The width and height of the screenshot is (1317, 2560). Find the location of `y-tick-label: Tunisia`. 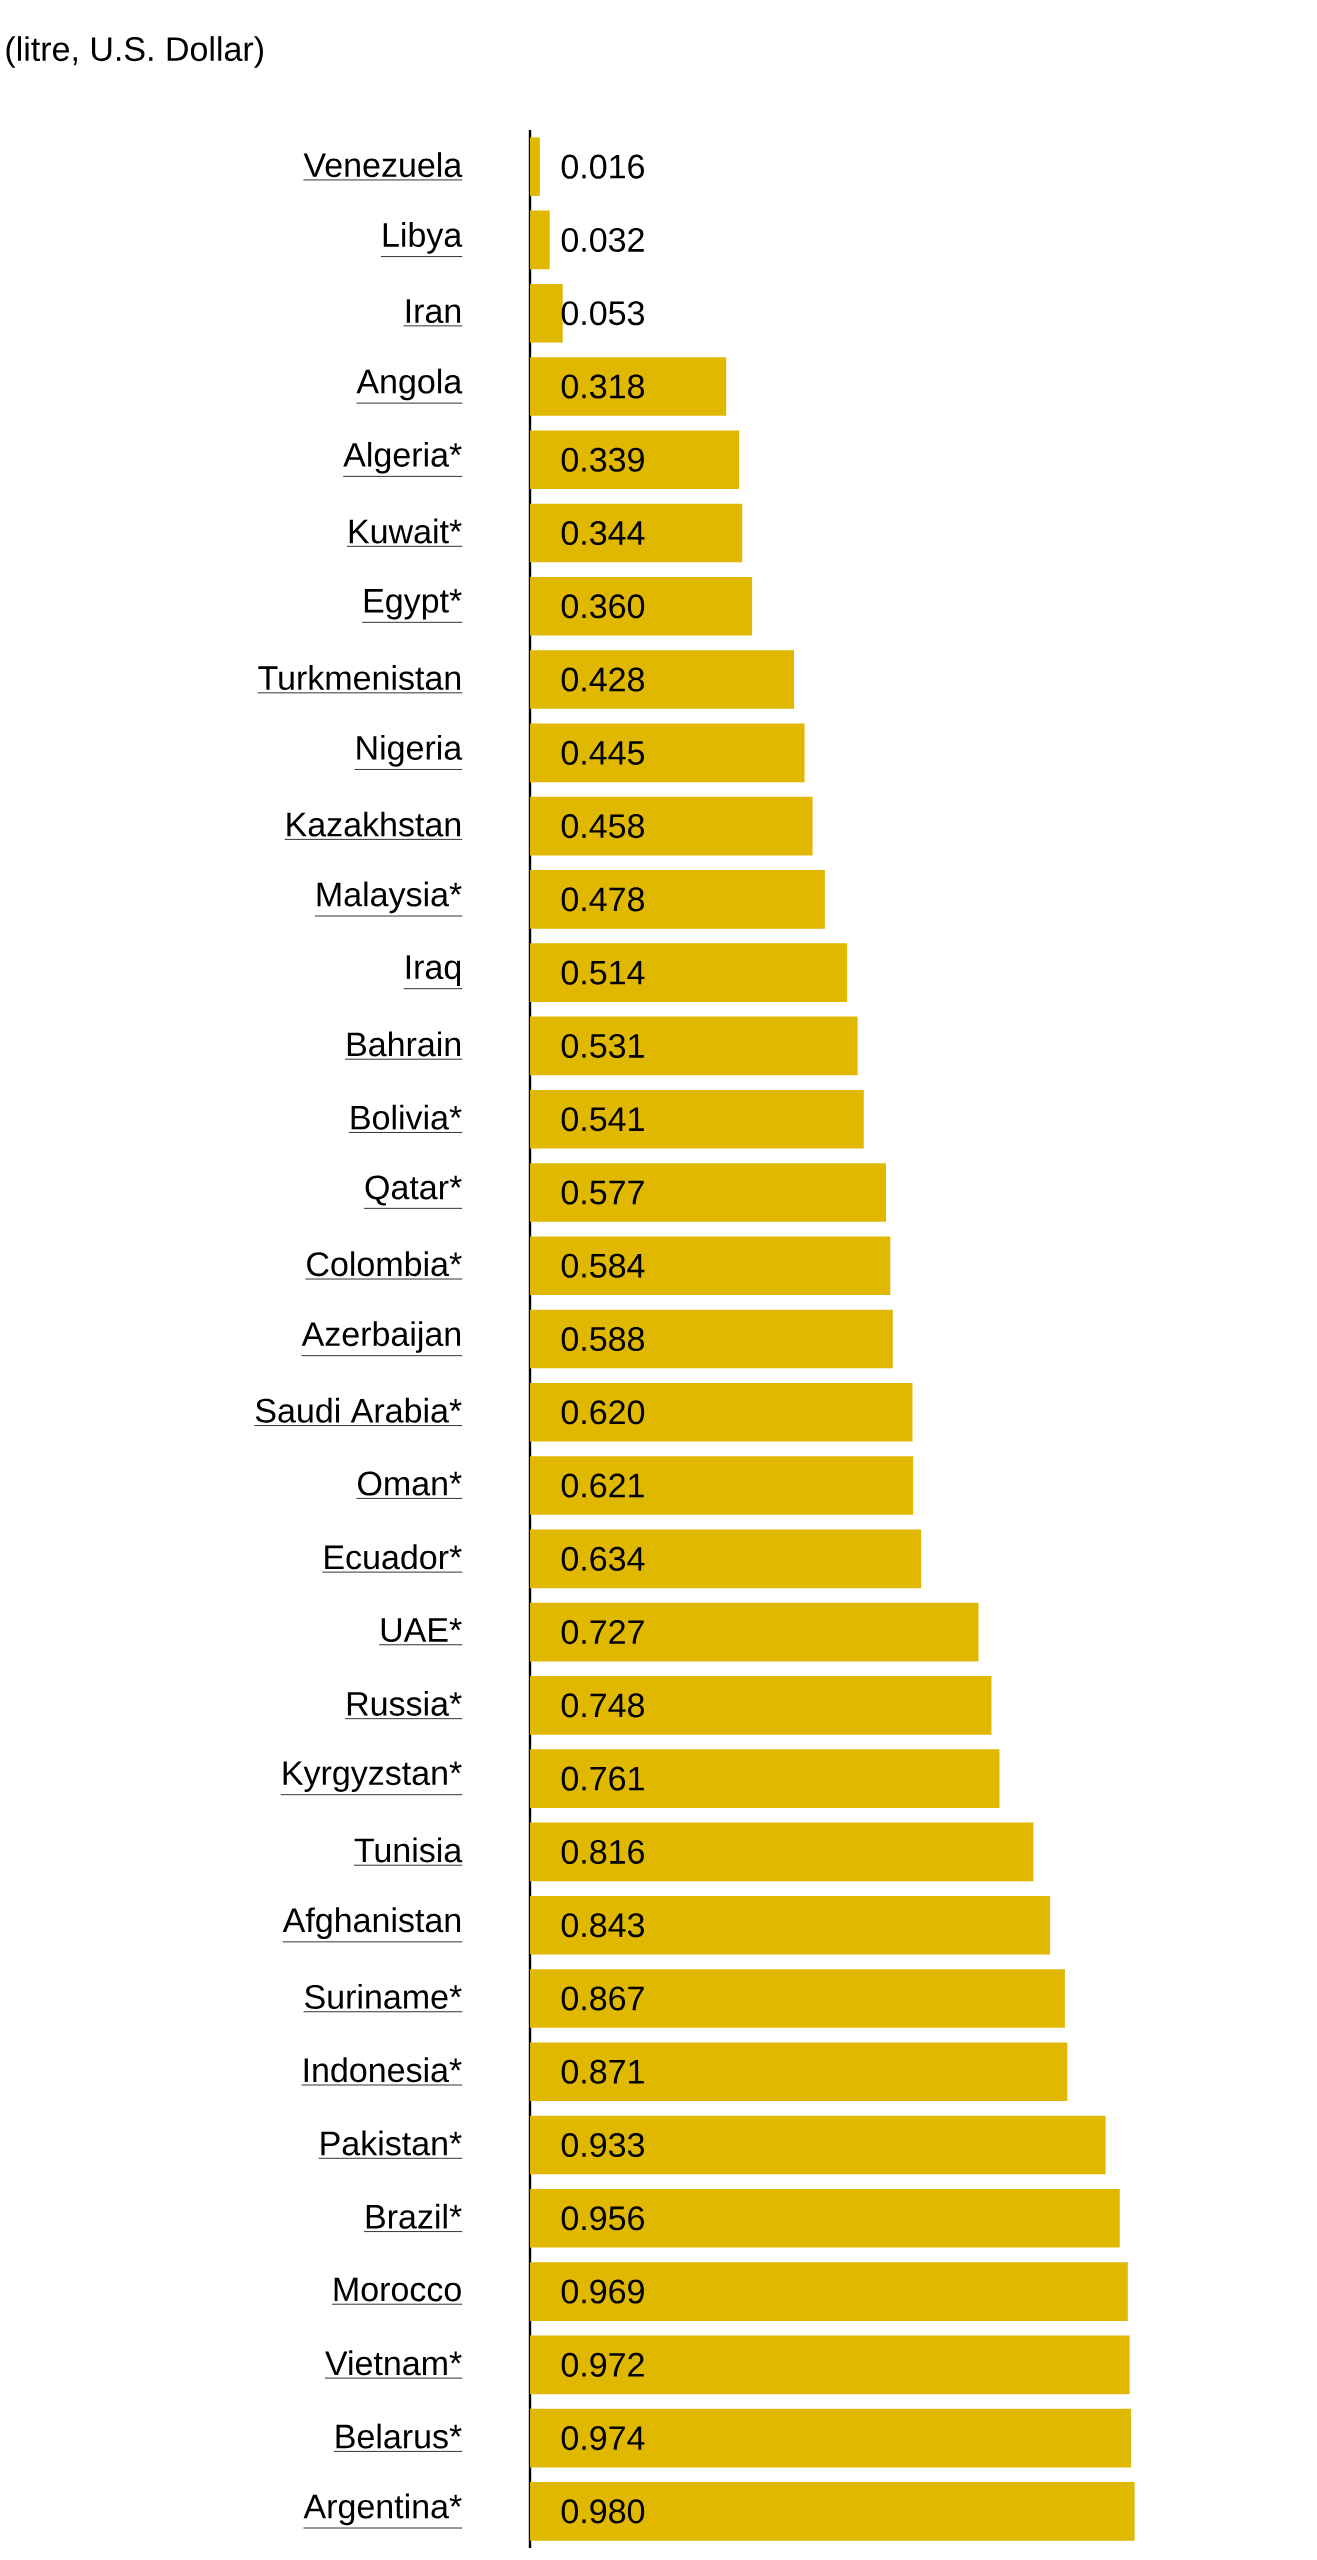

y-tick-label: Tunisia is located at coordinates (408, 1850).